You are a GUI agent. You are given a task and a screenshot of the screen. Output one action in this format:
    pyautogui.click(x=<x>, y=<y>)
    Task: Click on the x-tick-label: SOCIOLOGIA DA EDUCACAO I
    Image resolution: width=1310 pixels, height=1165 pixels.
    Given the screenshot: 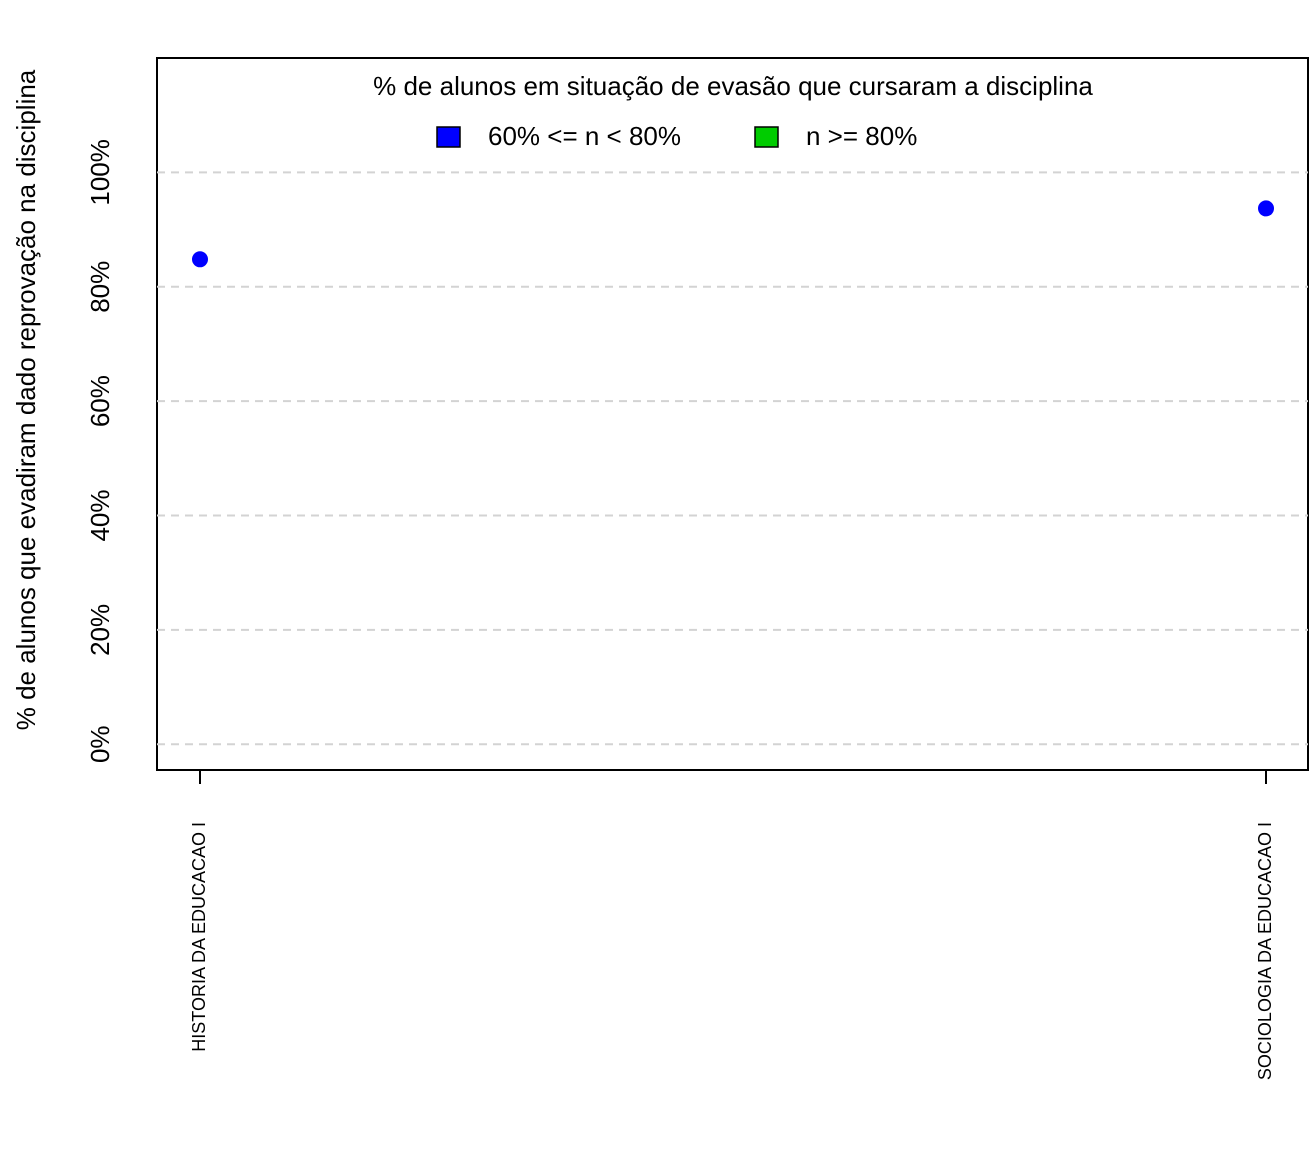 What is the action you would take?
    pyautogui.click(x=1265, y=951)
    